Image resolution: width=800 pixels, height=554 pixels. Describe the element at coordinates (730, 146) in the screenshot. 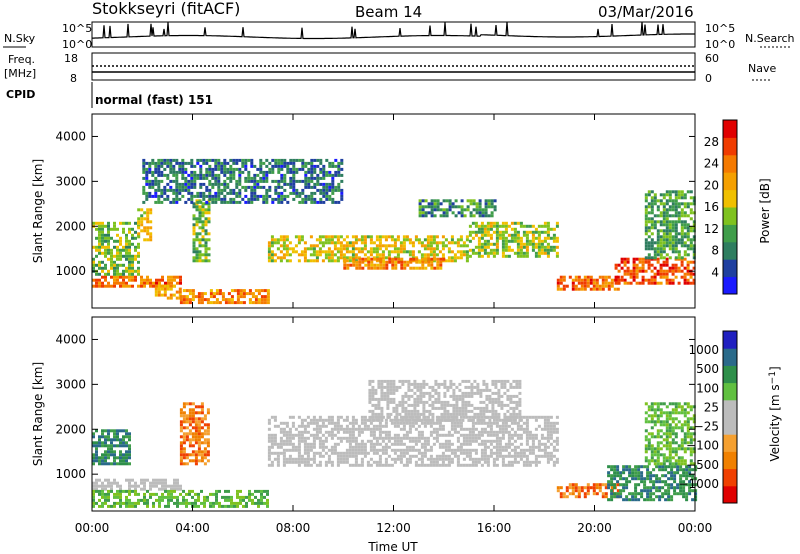

I see `colorbar-swatch` at that location.